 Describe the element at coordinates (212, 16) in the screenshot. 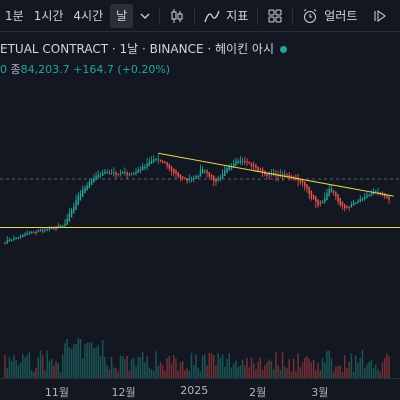

I see `indicators-icon` at that location.